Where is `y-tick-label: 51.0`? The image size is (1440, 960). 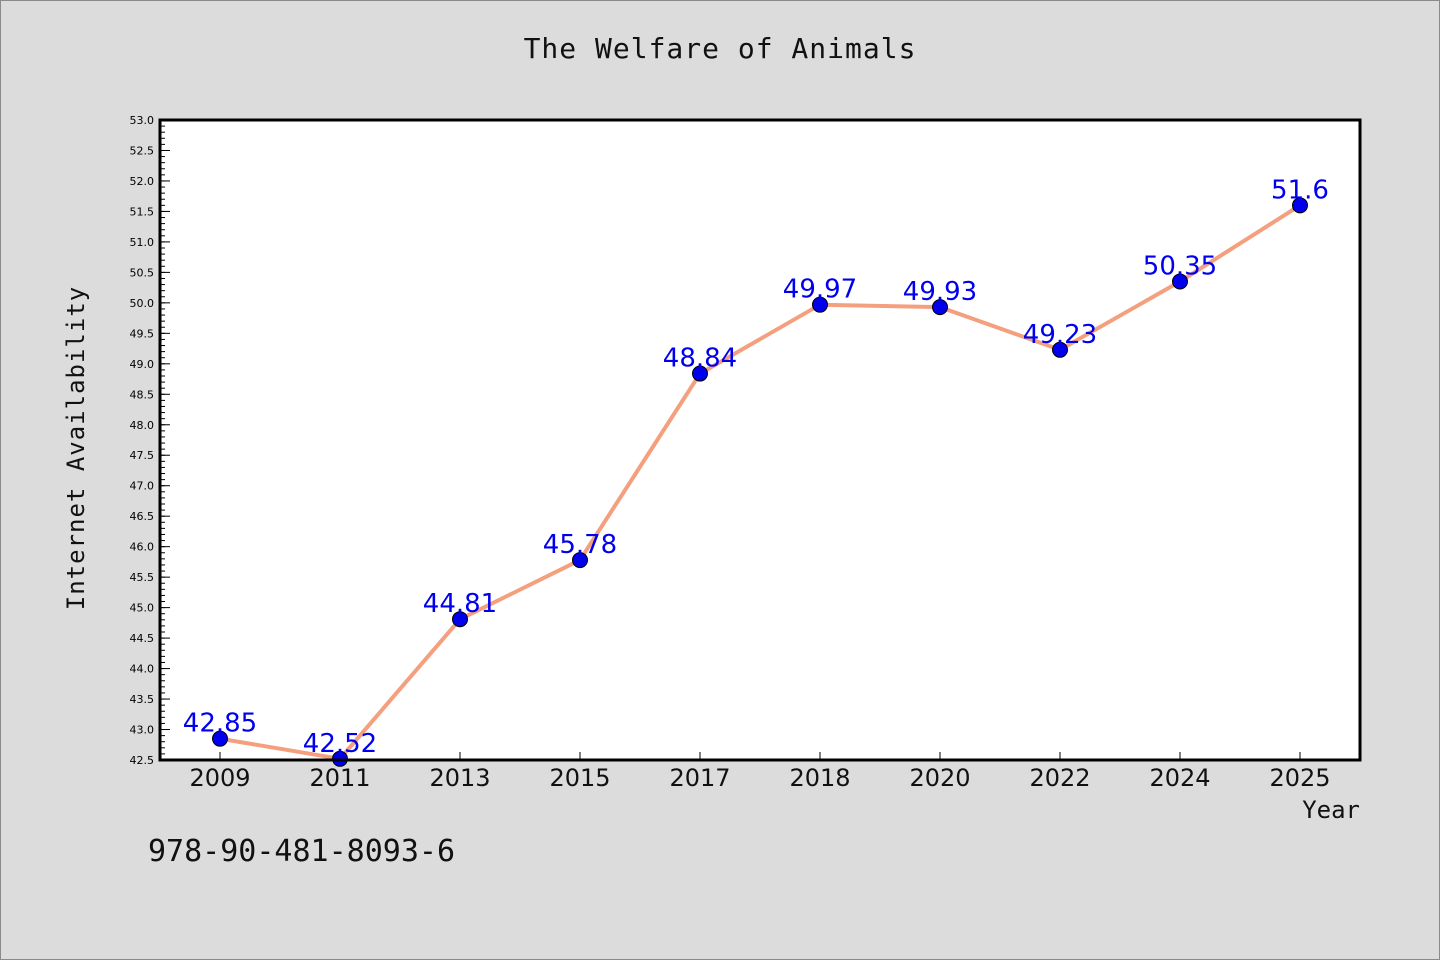
y-tick-label: 51.0 is located at coordinates (142, 242).